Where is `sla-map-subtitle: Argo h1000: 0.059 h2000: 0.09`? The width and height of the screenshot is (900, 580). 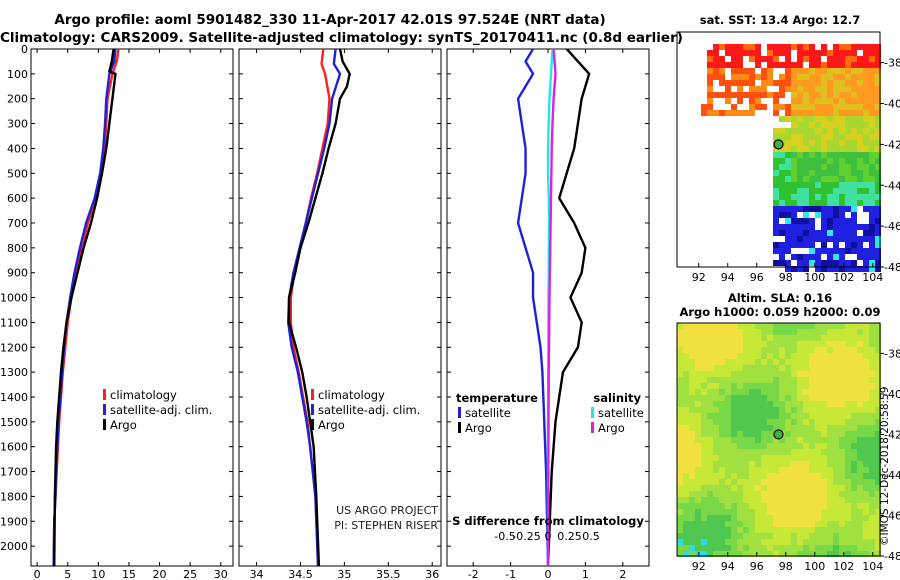
sla-map-subtitle: Argo h1000: 0.059 h2000: 0.09 is located at coordinates (779, 312).